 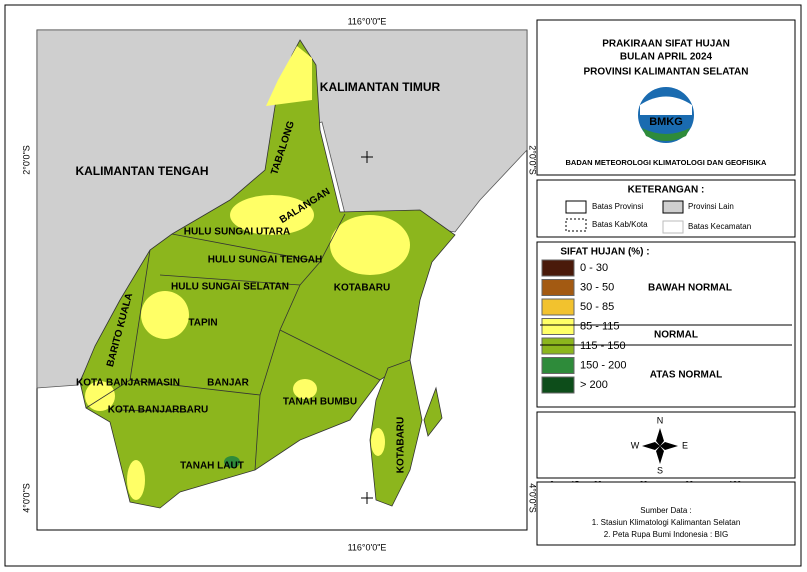 What do you see at coordinates (666, 57) in the screenshot?
I see `title-line: BULAN APRIL 2024` at bounding box center [666, 57].